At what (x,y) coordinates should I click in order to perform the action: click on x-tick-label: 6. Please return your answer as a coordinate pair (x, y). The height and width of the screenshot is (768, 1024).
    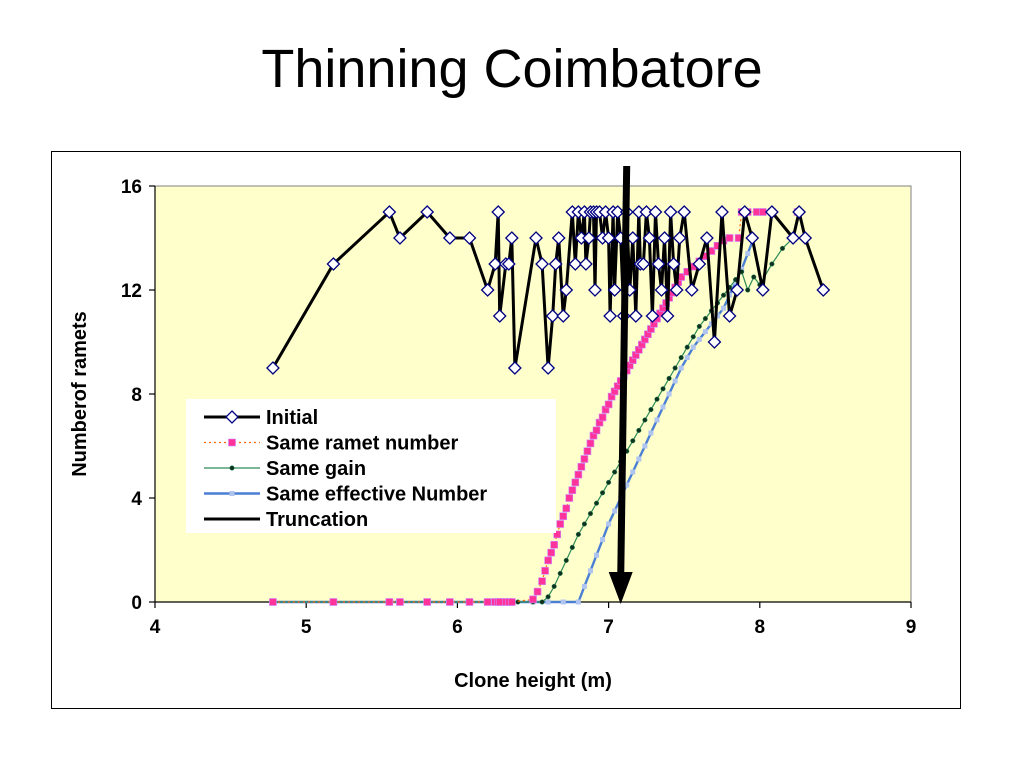
    Looking at the image, I should click on (457, 627).